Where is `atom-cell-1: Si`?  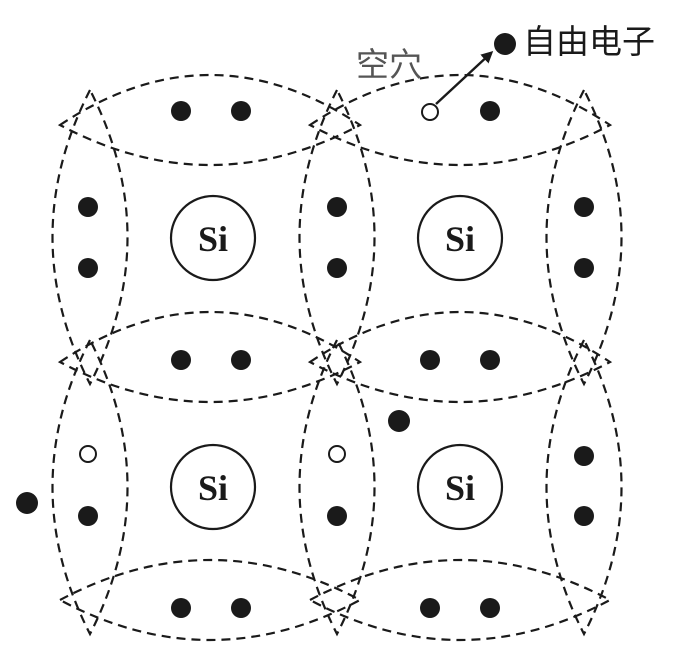
atom-cell-1: Si is located at coordinates (213, 238).